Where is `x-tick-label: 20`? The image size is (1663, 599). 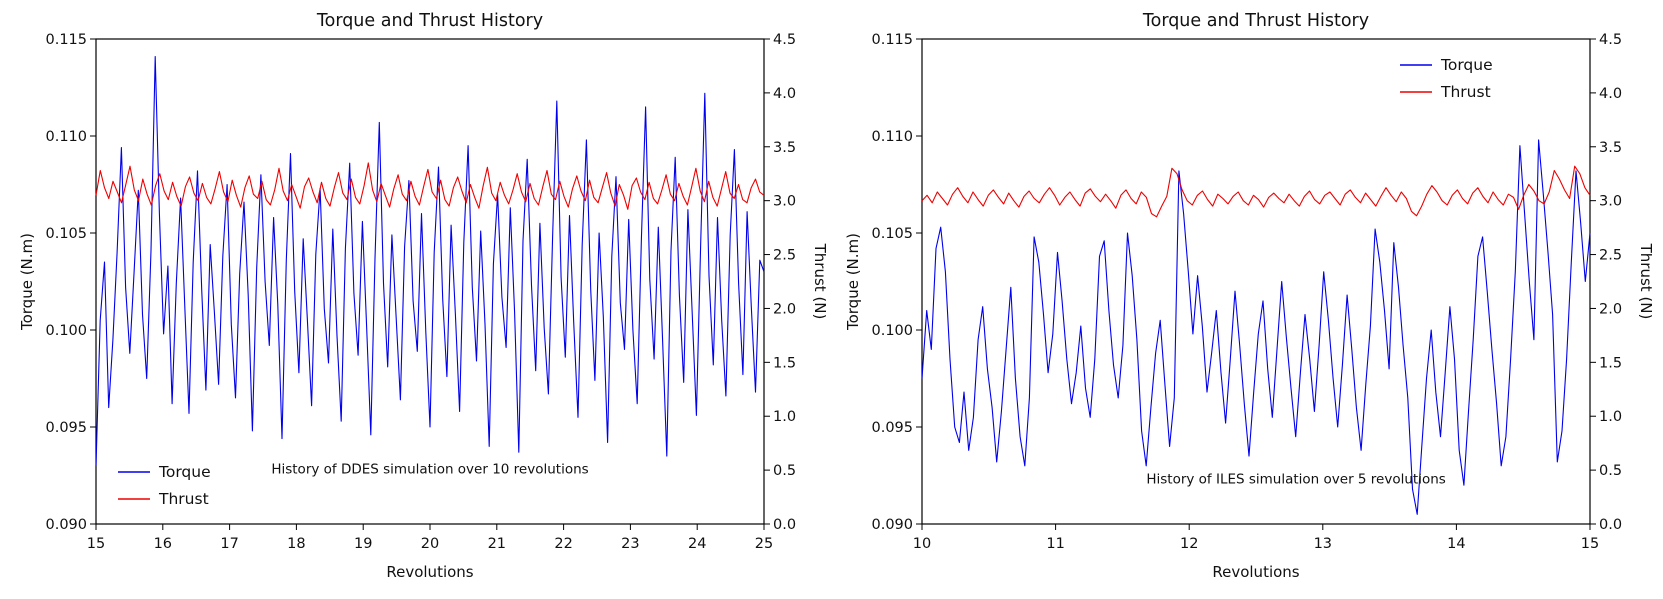 x-tick-label: 20 is located at coordinates (430, 544).